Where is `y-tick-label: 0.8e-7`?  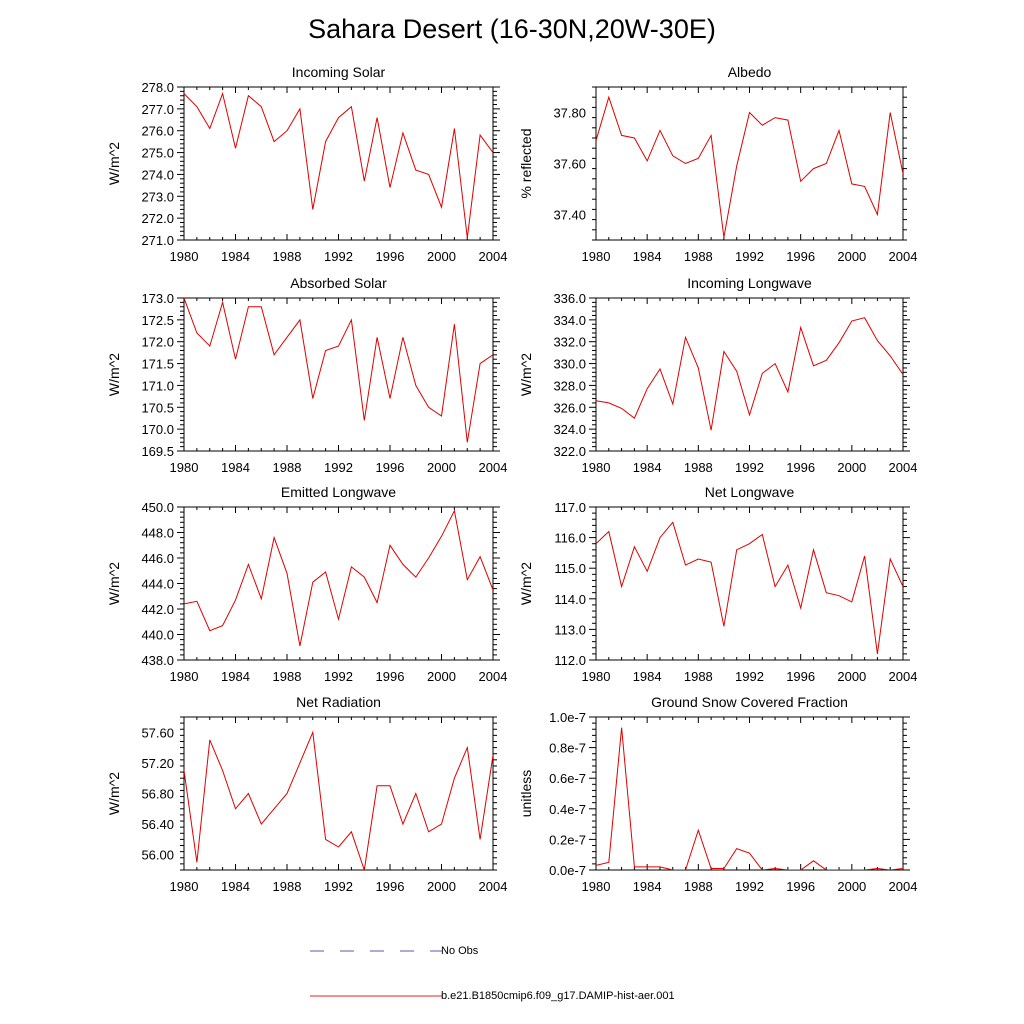 y-tick-label: 0.8e-7 is located at coordinates (567, 748).